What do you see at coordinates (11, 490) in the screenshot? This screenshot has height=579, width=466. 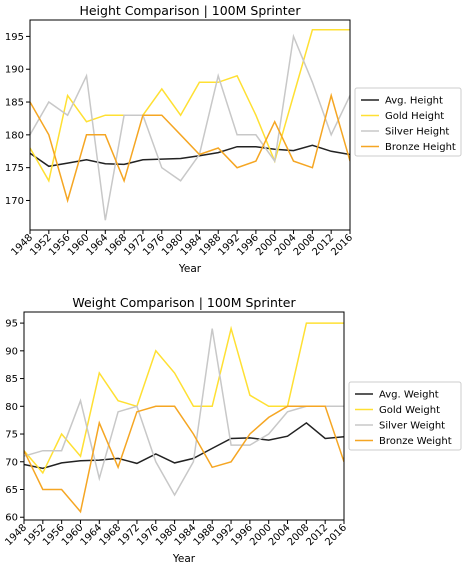 I see `y-tick-label: 65` at bounding box center [11, 490].